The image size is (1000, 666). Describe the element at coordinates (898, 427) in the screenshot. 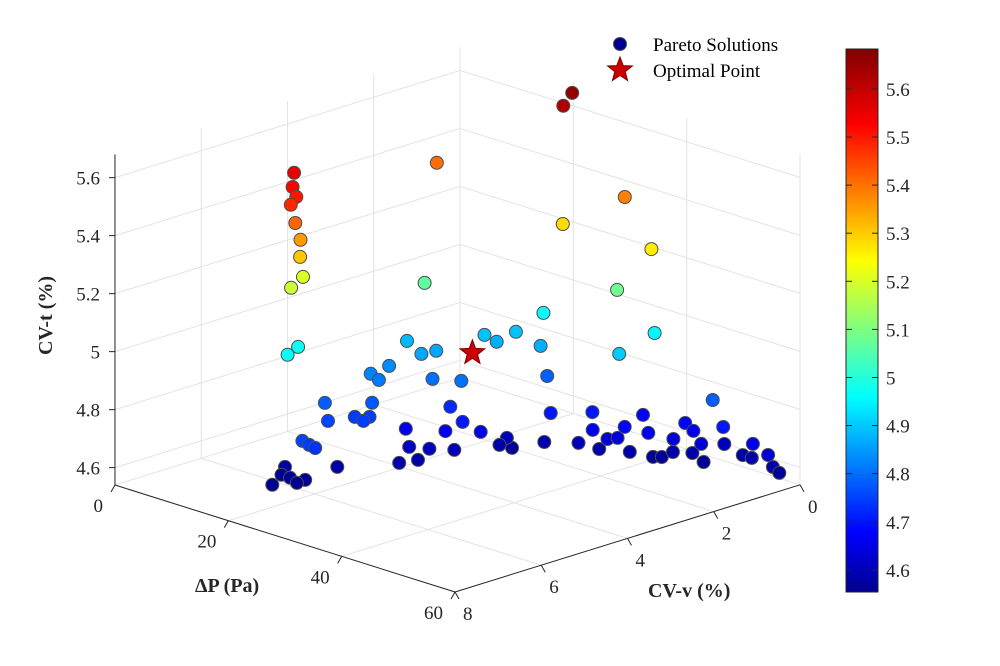

I see `colorbar-tick-label: 4.9` at that location.